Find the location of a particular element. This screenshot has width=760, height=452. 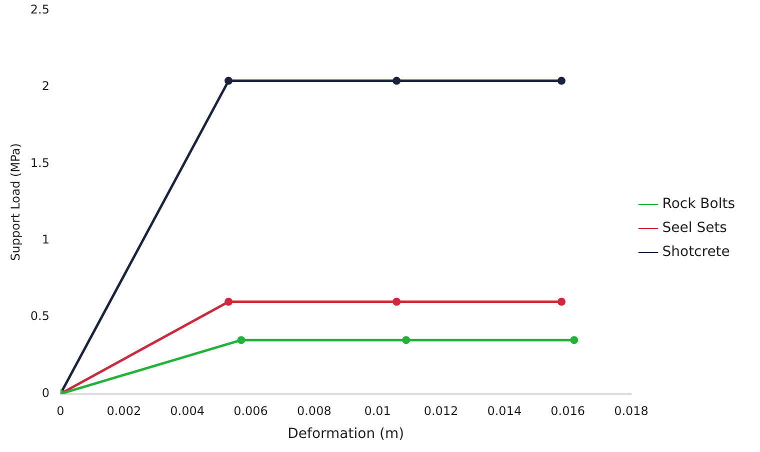

y-tick-label: 0 is located at coordinates (46, 393).